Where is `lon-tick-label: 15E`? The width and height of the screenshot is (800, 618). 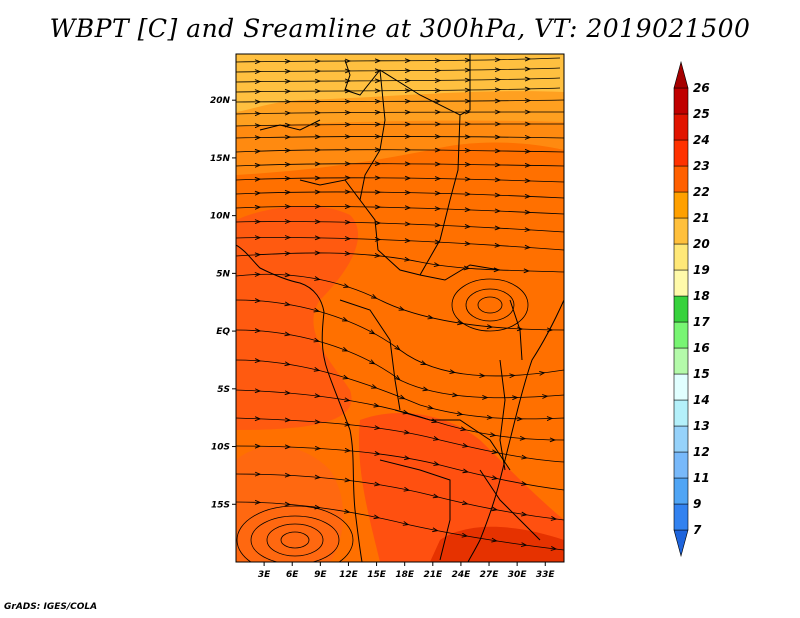
lon-tick-label: 15E is located at coordinates (377, 575).